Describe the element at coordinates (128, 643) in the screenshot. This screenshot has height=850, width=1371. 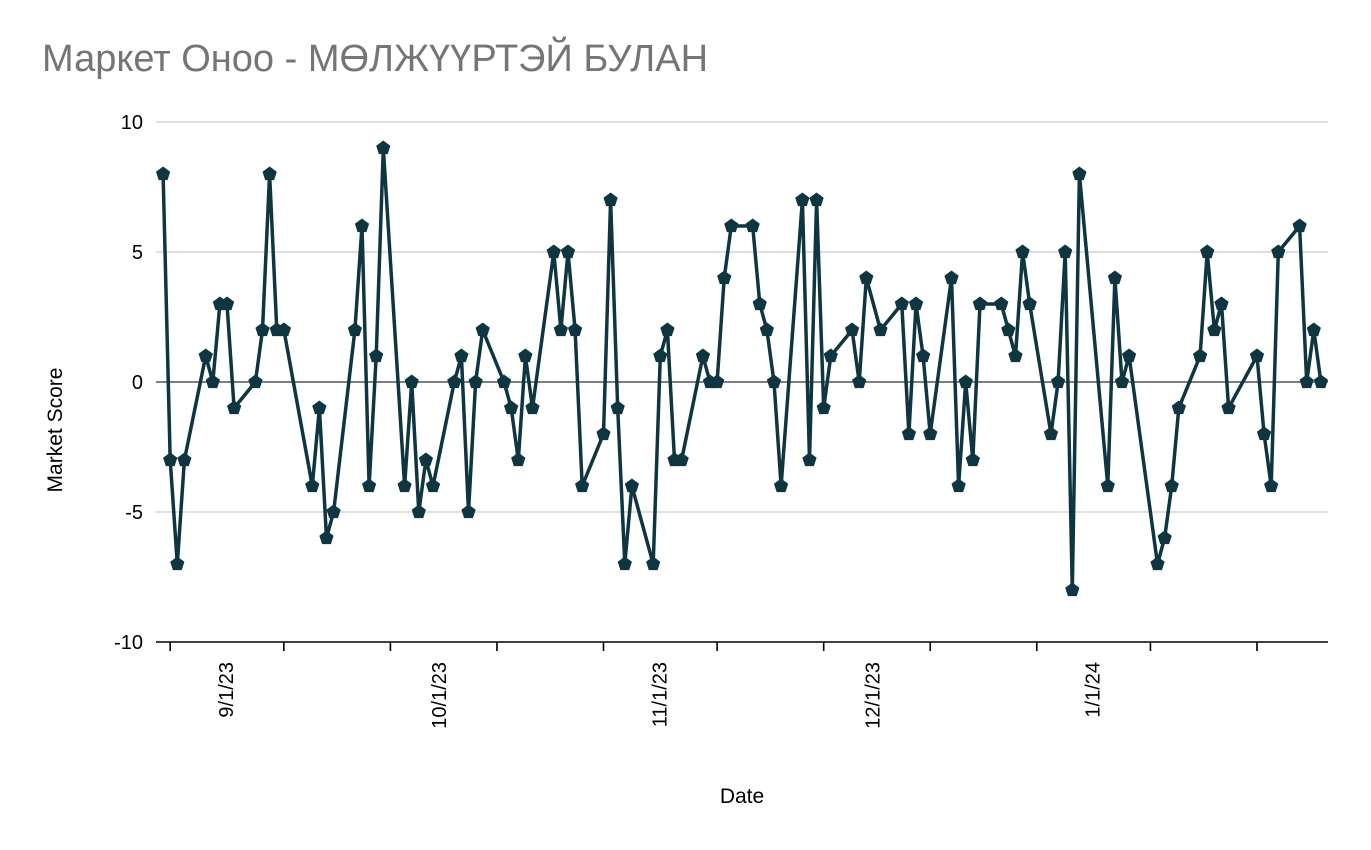
I see `y-tick-label: -10` at that location.